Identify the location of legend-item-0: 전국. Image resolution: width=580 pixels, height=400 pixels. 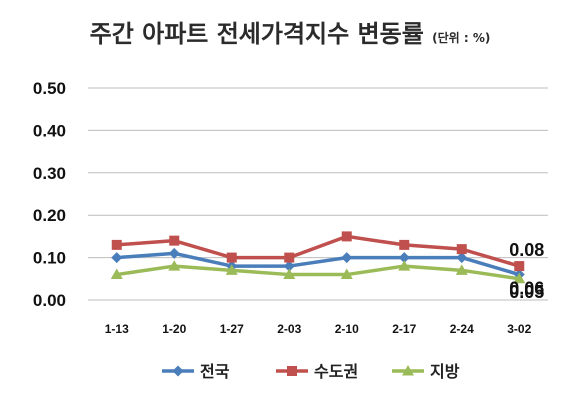
(196, 371).